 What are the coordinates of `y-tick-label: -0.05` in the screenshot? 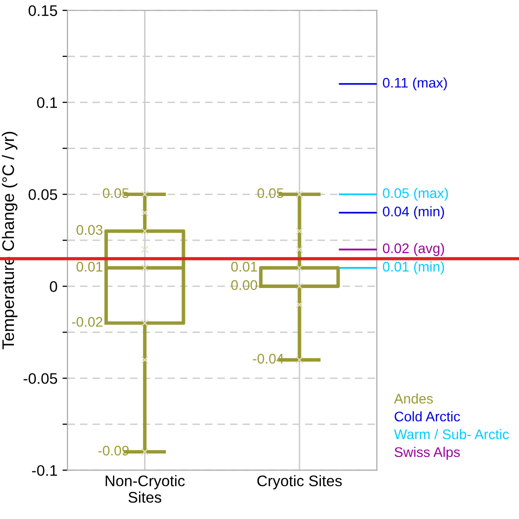 It's located at (41, 378).